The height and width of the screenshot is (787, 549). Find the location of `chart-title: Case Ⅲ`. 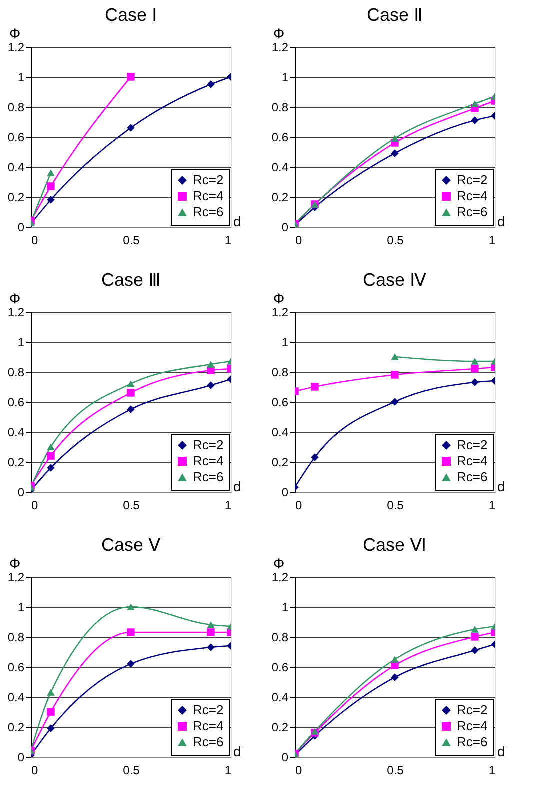

chart-title: Case Ⅲ is located at coordinates (131, 280).